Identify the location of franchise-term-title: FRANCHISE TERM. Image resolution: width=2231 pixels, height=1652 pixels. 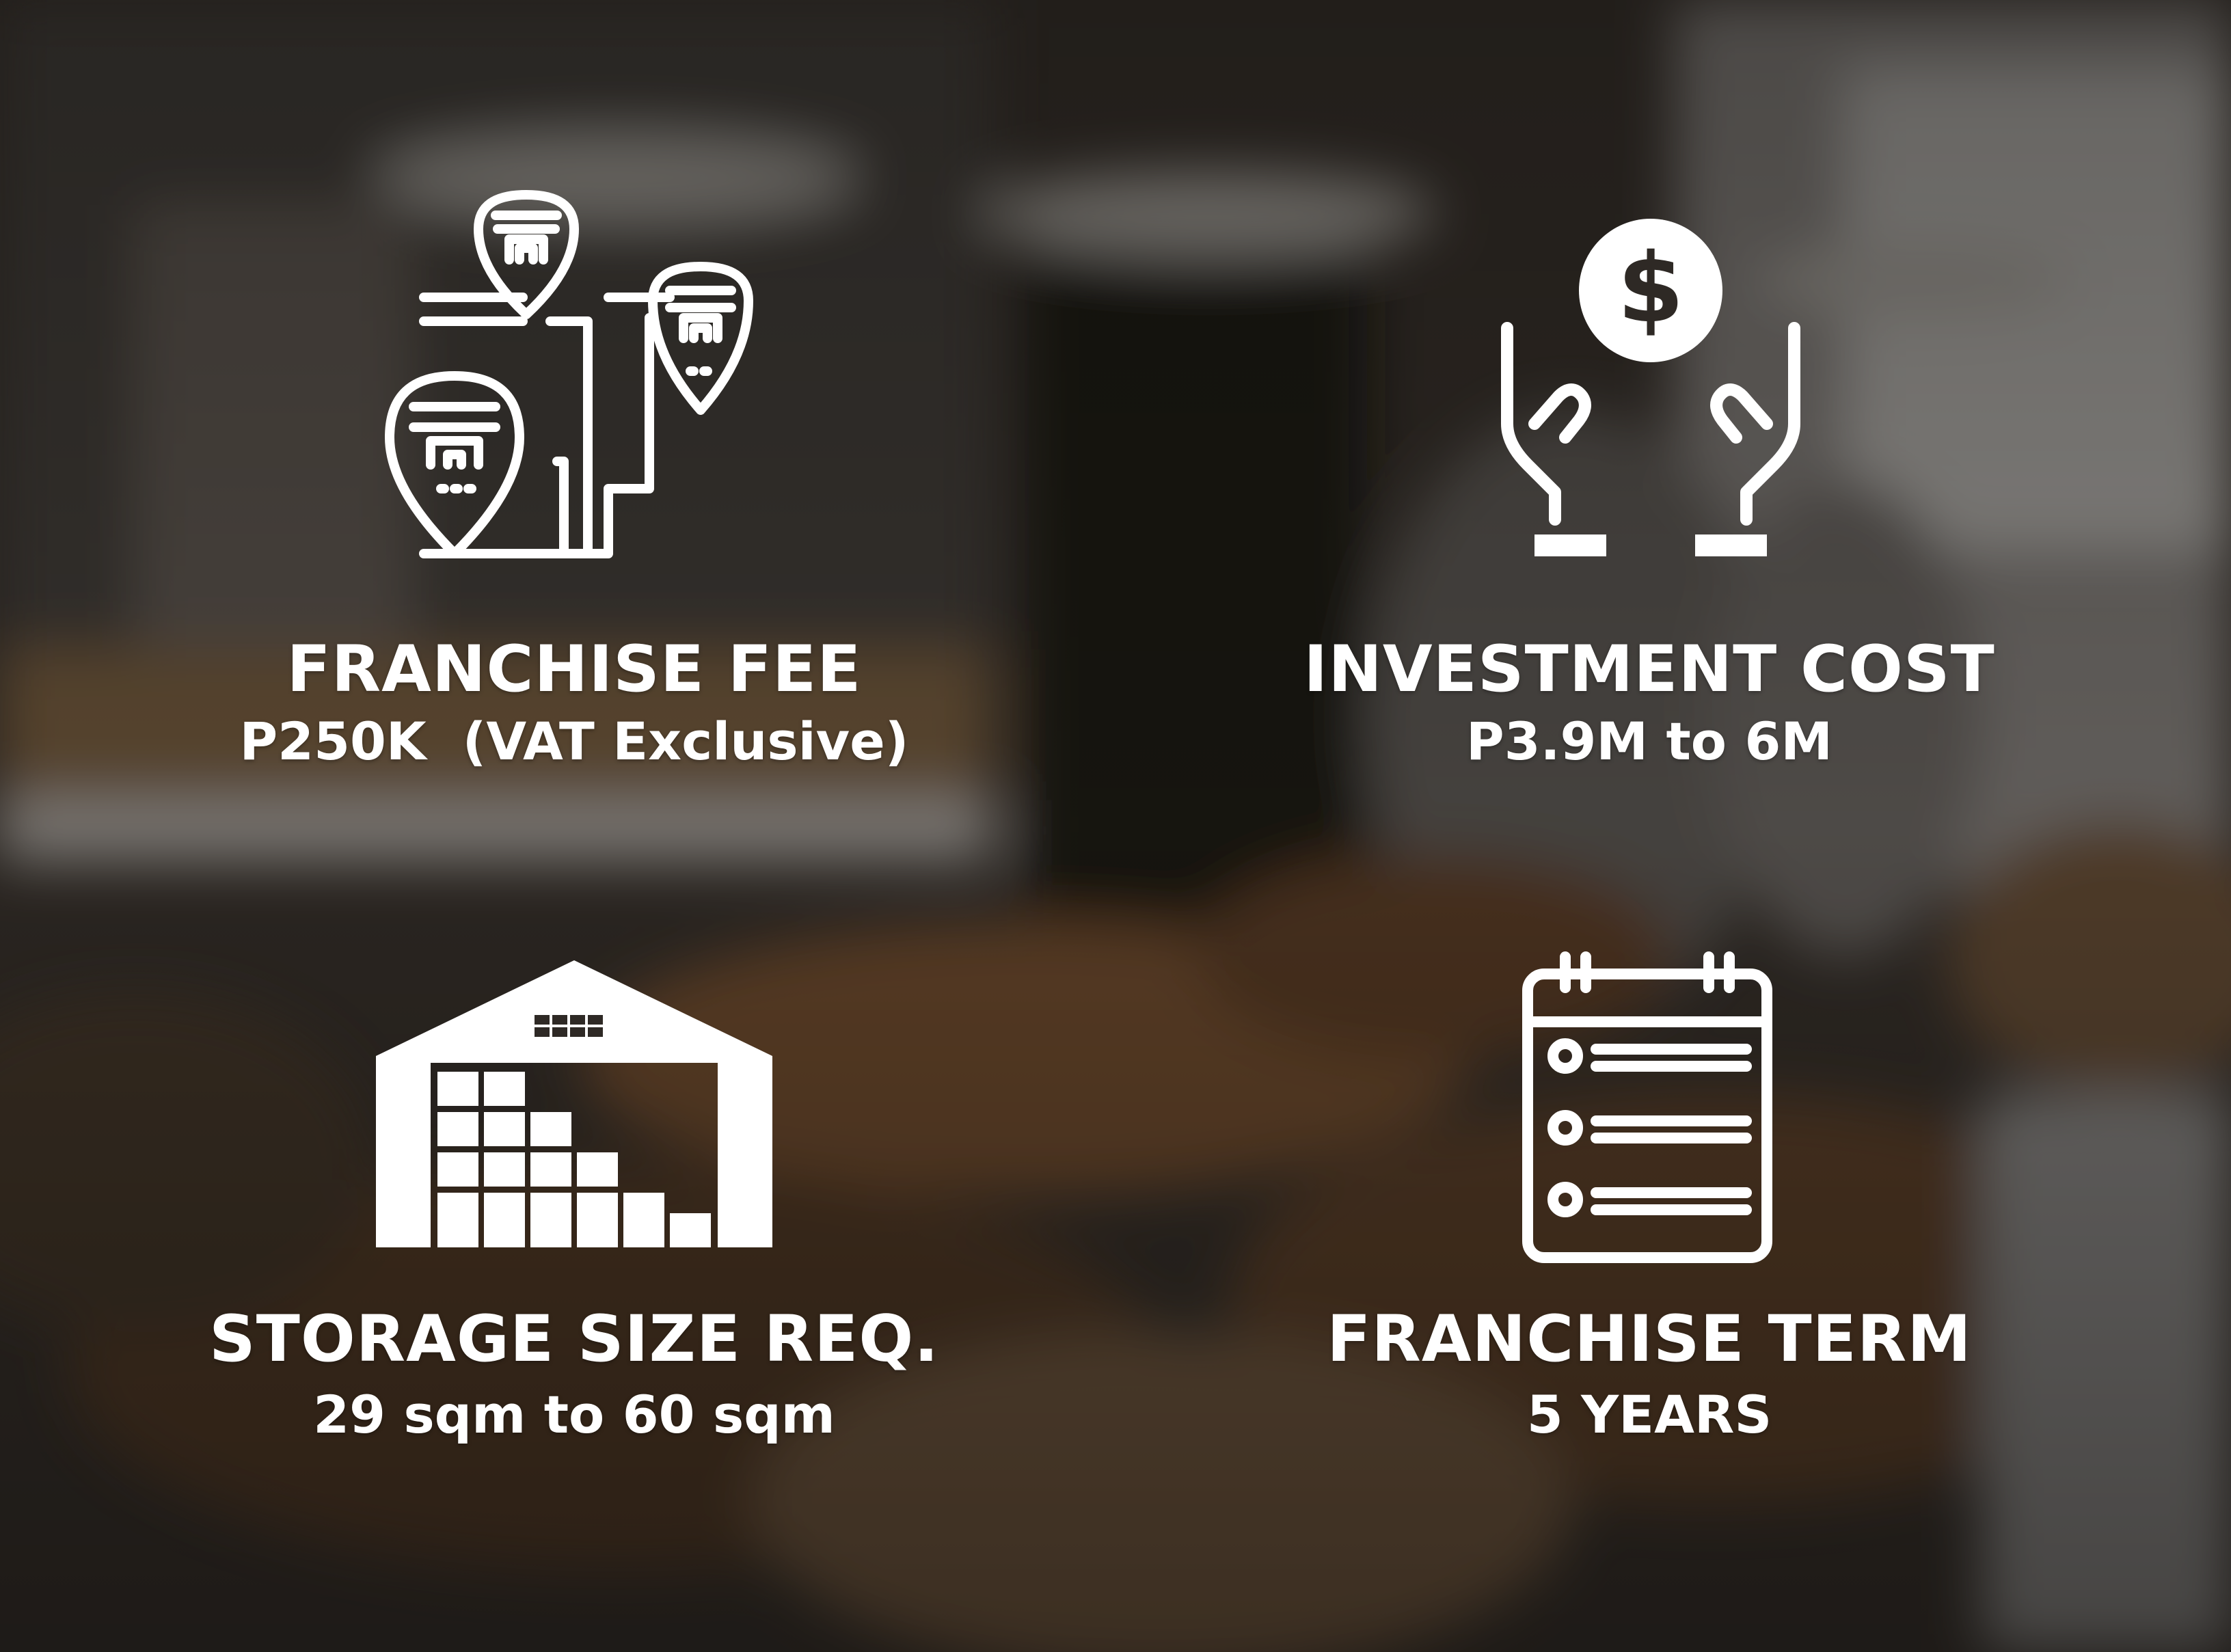
(1649, 1339).